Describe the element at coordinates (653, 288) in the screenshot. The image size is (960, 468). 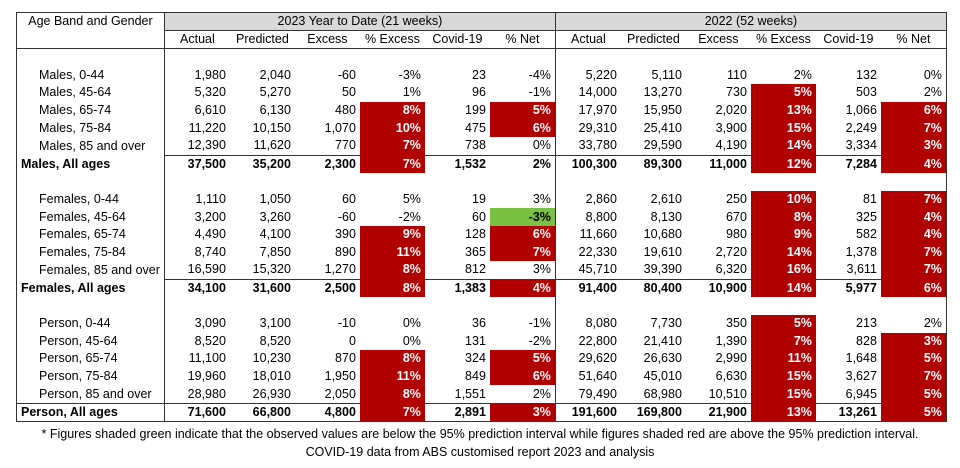
I see `cell-22-predicted: 80,400` at that location.